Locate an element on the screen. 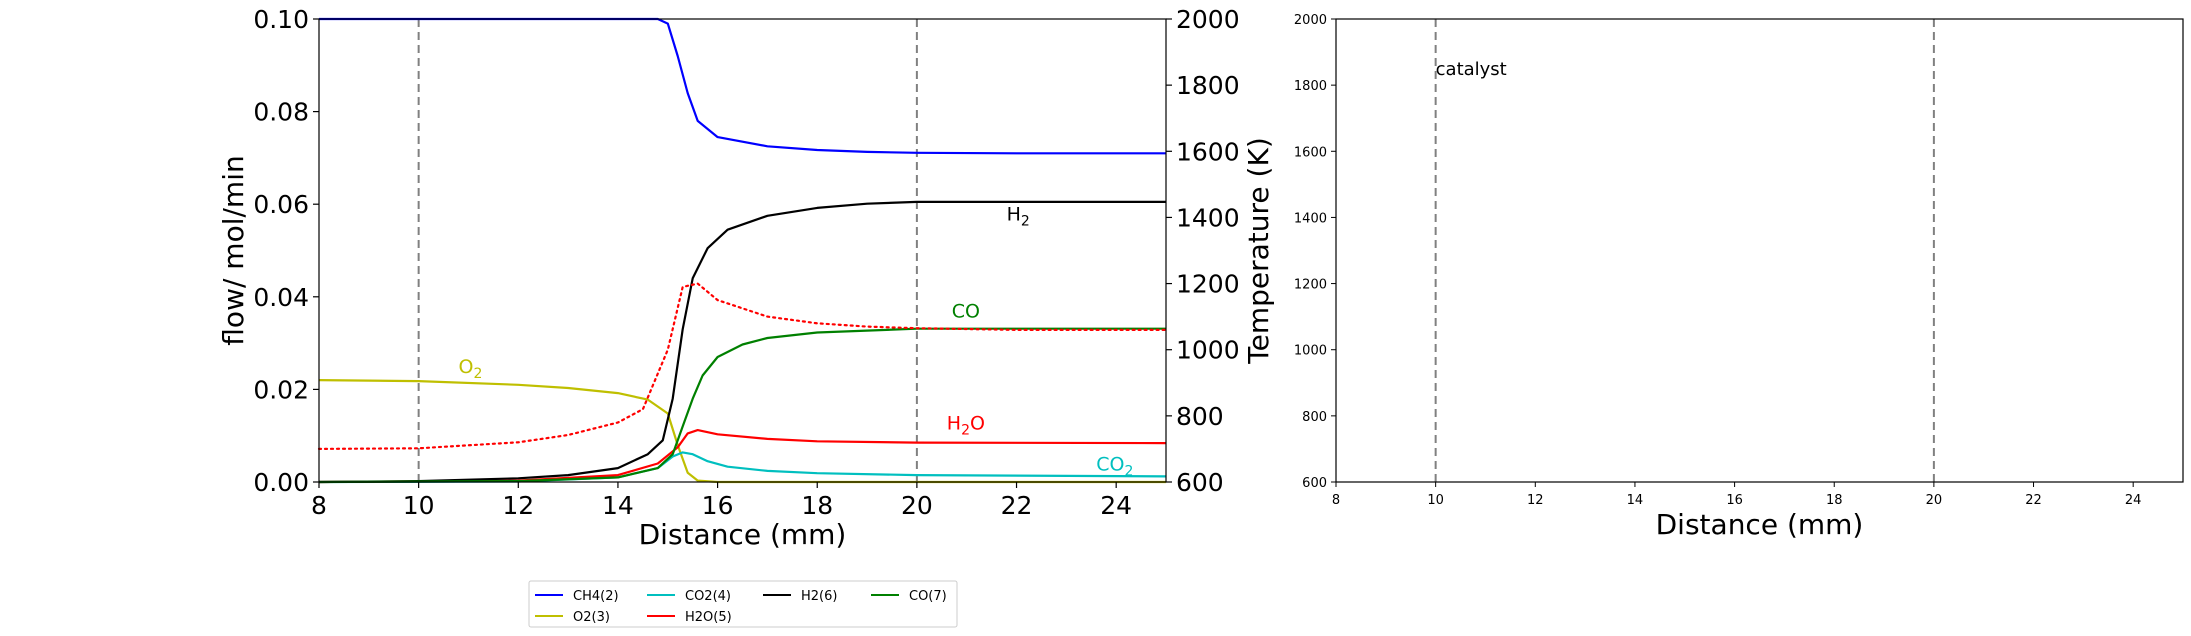 Image resolution: width=2191 pixels, height=636 pixels. legend-box is located at coordinates (743, 604).